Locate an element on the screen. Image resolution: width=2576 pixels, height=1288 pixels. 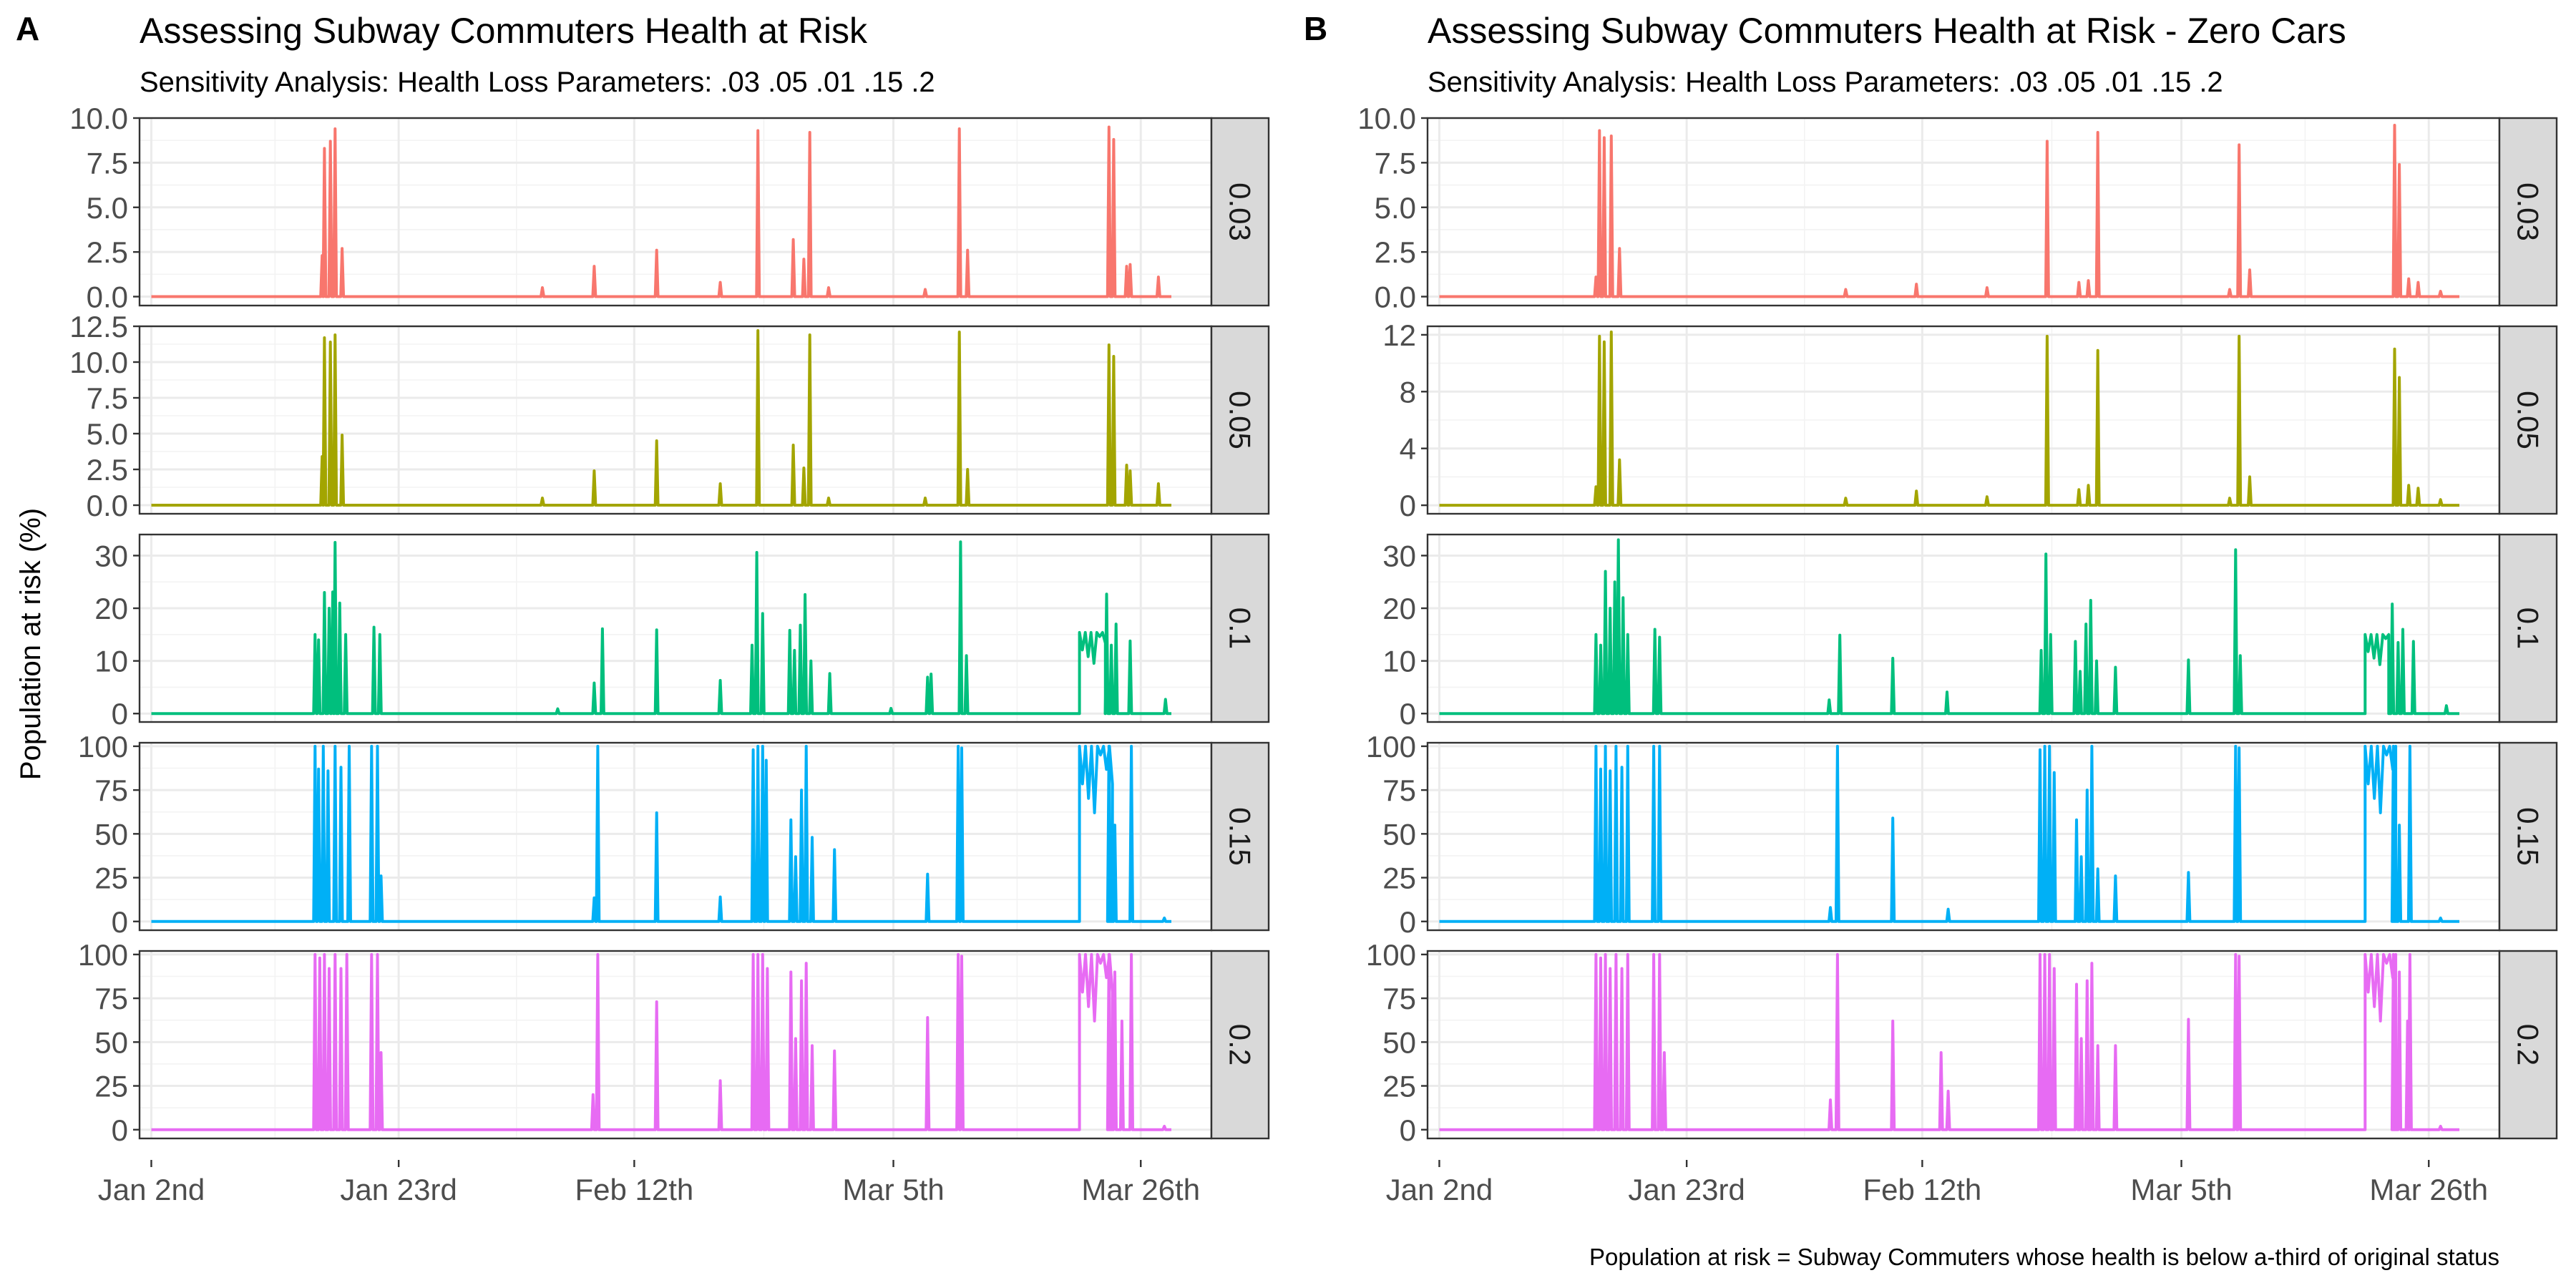
y-tick-label: 12.5 is located at coordinates (98, 326).